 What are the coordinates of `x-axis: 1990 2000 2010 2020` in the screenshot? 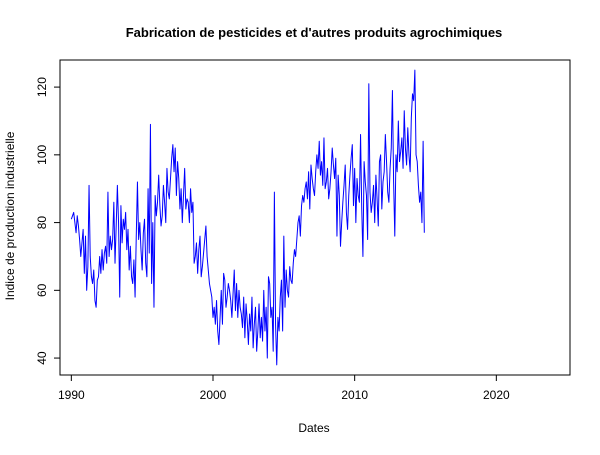 It's located at (284, 388).